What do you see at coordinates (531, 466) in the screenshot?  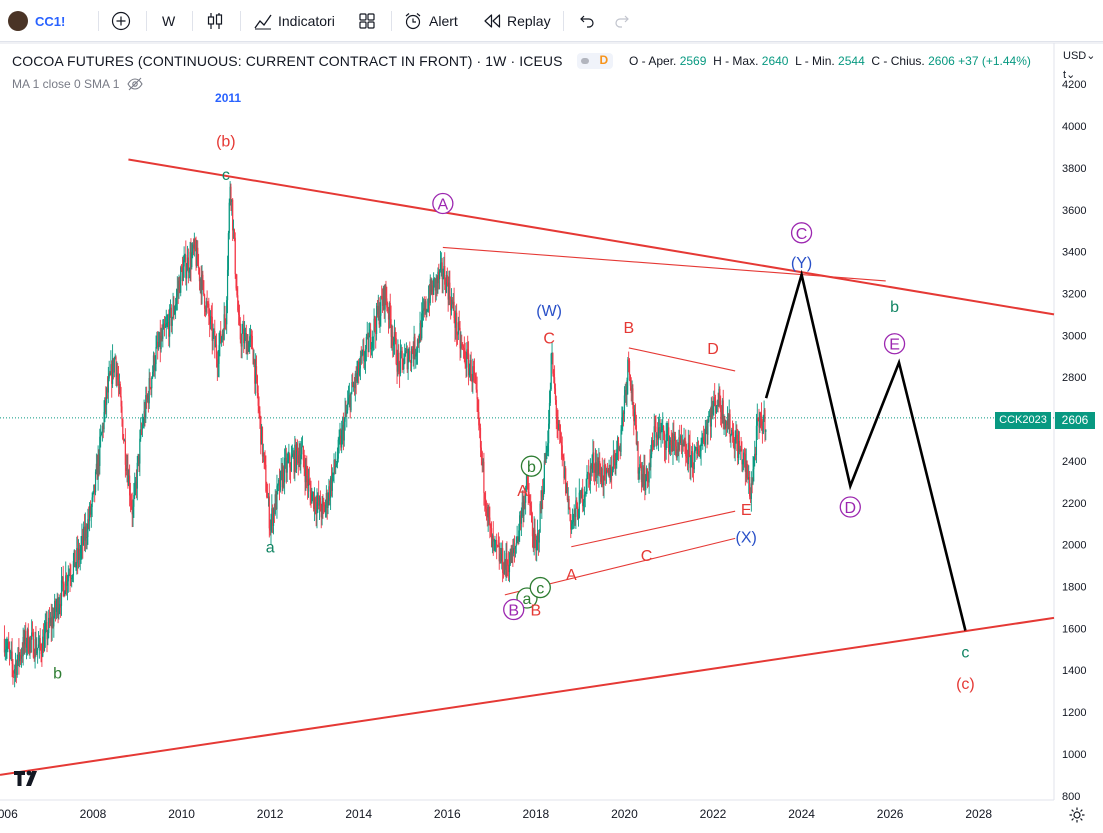 I see `wave-label-circle` at bounding box center [531, 466].